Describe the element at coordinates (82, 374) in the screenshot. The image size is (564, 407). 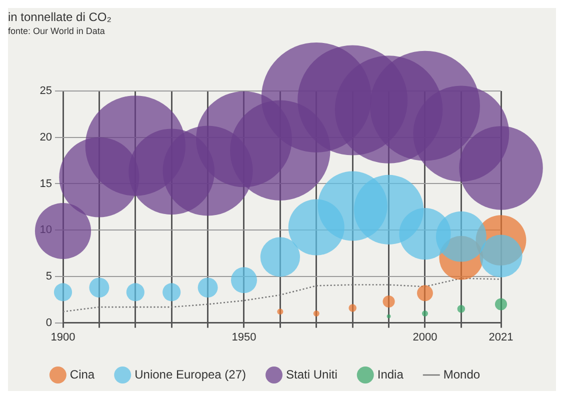
I see `legend-label: Cina` at that location.